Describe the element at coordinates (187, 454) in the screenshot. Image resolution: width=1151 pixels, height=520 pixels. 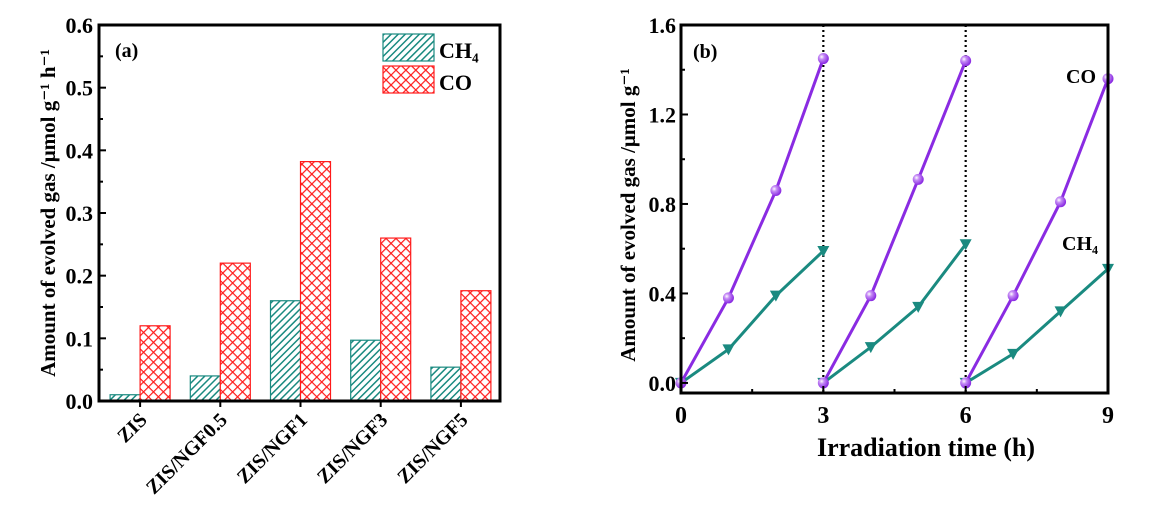
I see `x-tick-label-a: ZIS/NGF0.5` at that location.